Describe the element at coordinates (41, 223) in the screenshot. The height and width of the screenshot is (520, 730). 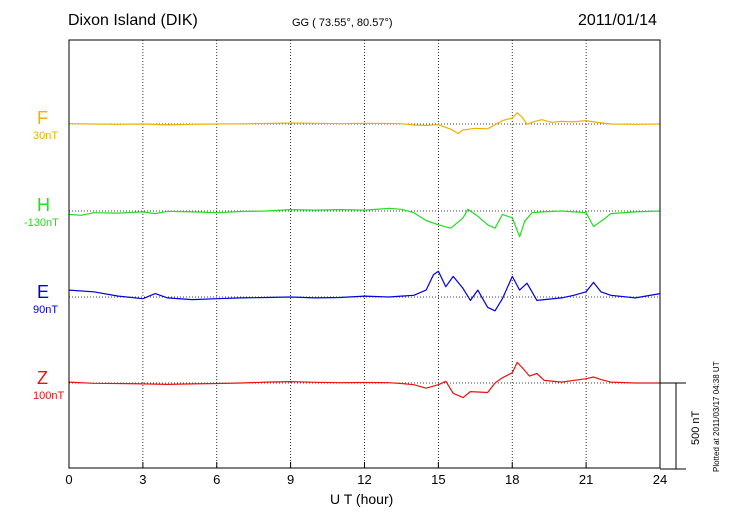
I see `series-offset-h: -130nT` at that location.